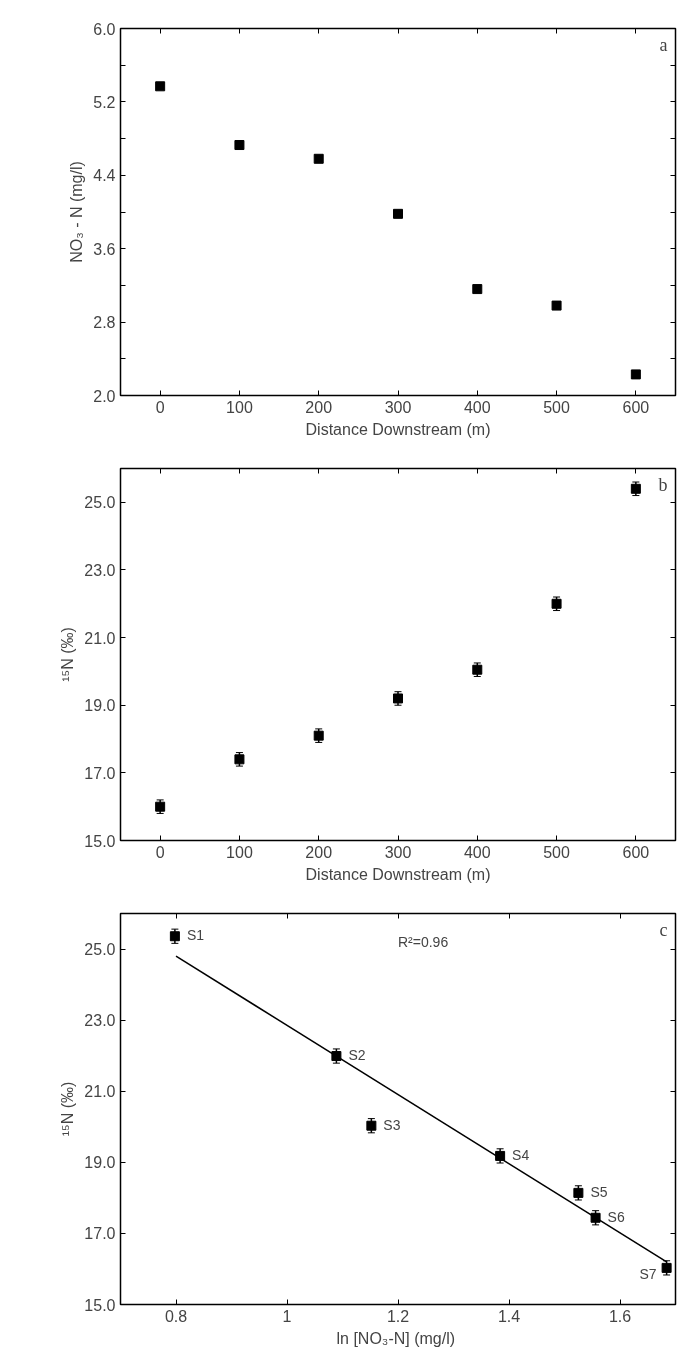 Image resolution: width=683 pixels, height=1349 pixels. What do you see at coordinates (616, 1216) in the screenshot?
I see `annotation: S6` at bounding box center [616, 1216].